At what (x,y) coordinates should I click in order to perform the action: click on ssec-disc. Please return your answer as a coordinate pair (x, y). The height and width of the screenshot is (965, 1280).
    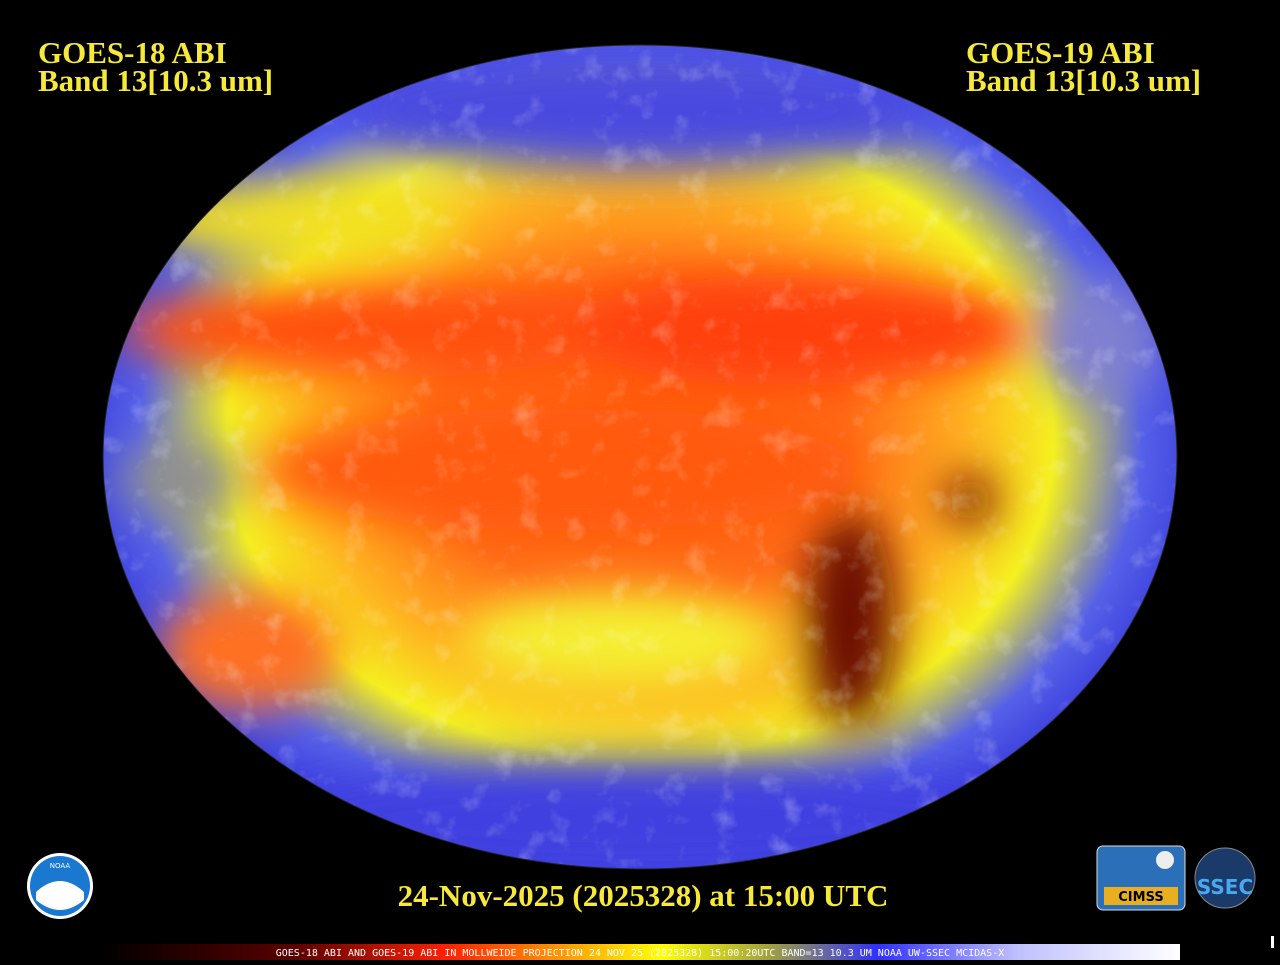
    Looking at the image, I should click on (1225, 878).